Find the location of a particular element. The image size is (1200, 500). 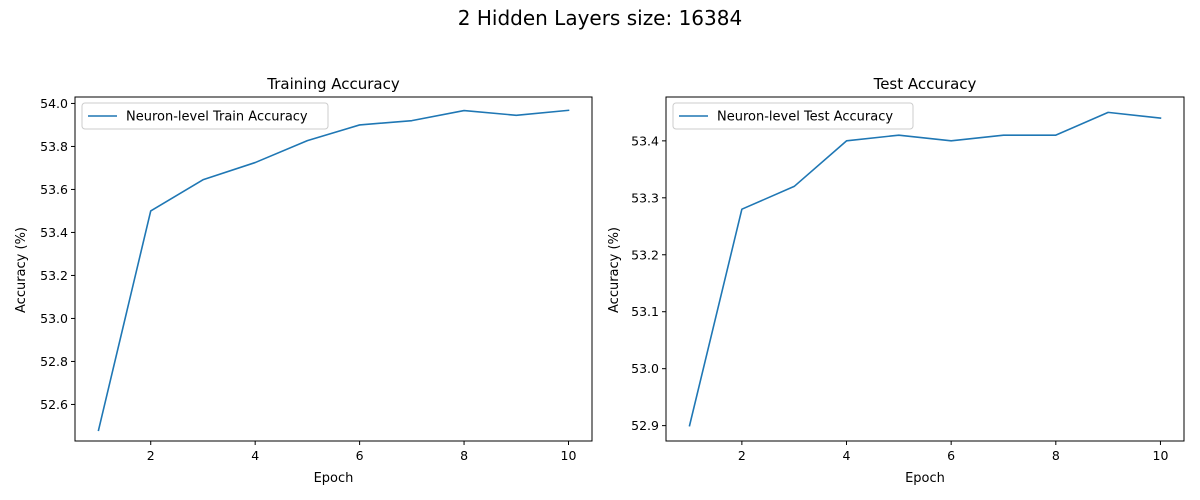

y-ticks: 52.9 53.0 53.1 53.2 53.3 53.4 is located at coordinates (648, 283).